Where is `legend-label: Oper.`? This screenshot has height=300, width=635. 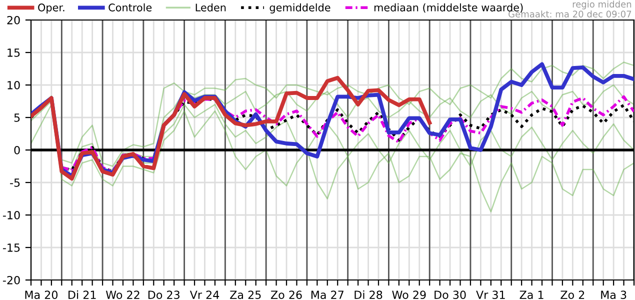
legend-label: Oper. is located at coordinates (51, 9).